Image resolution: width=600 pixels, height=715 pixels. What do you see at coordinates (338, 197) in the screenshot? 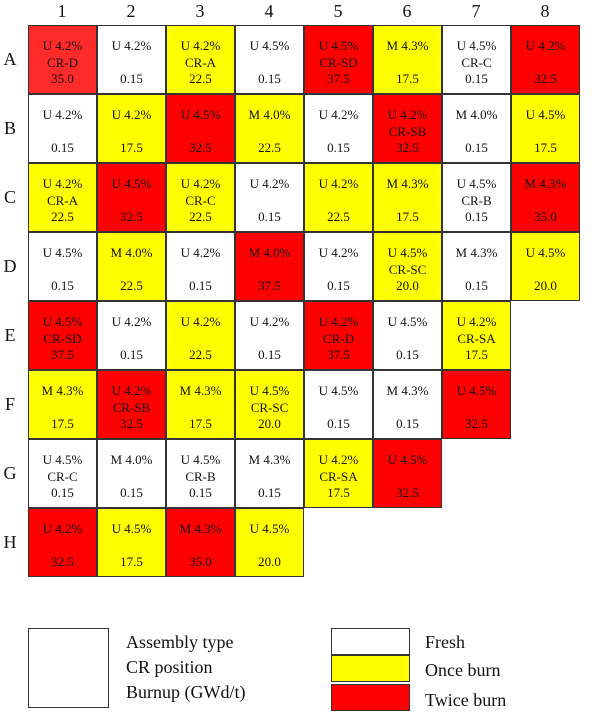
I see `assembly-cell-C5: U 4.2% 22.5` at bounding box center [338, 197].